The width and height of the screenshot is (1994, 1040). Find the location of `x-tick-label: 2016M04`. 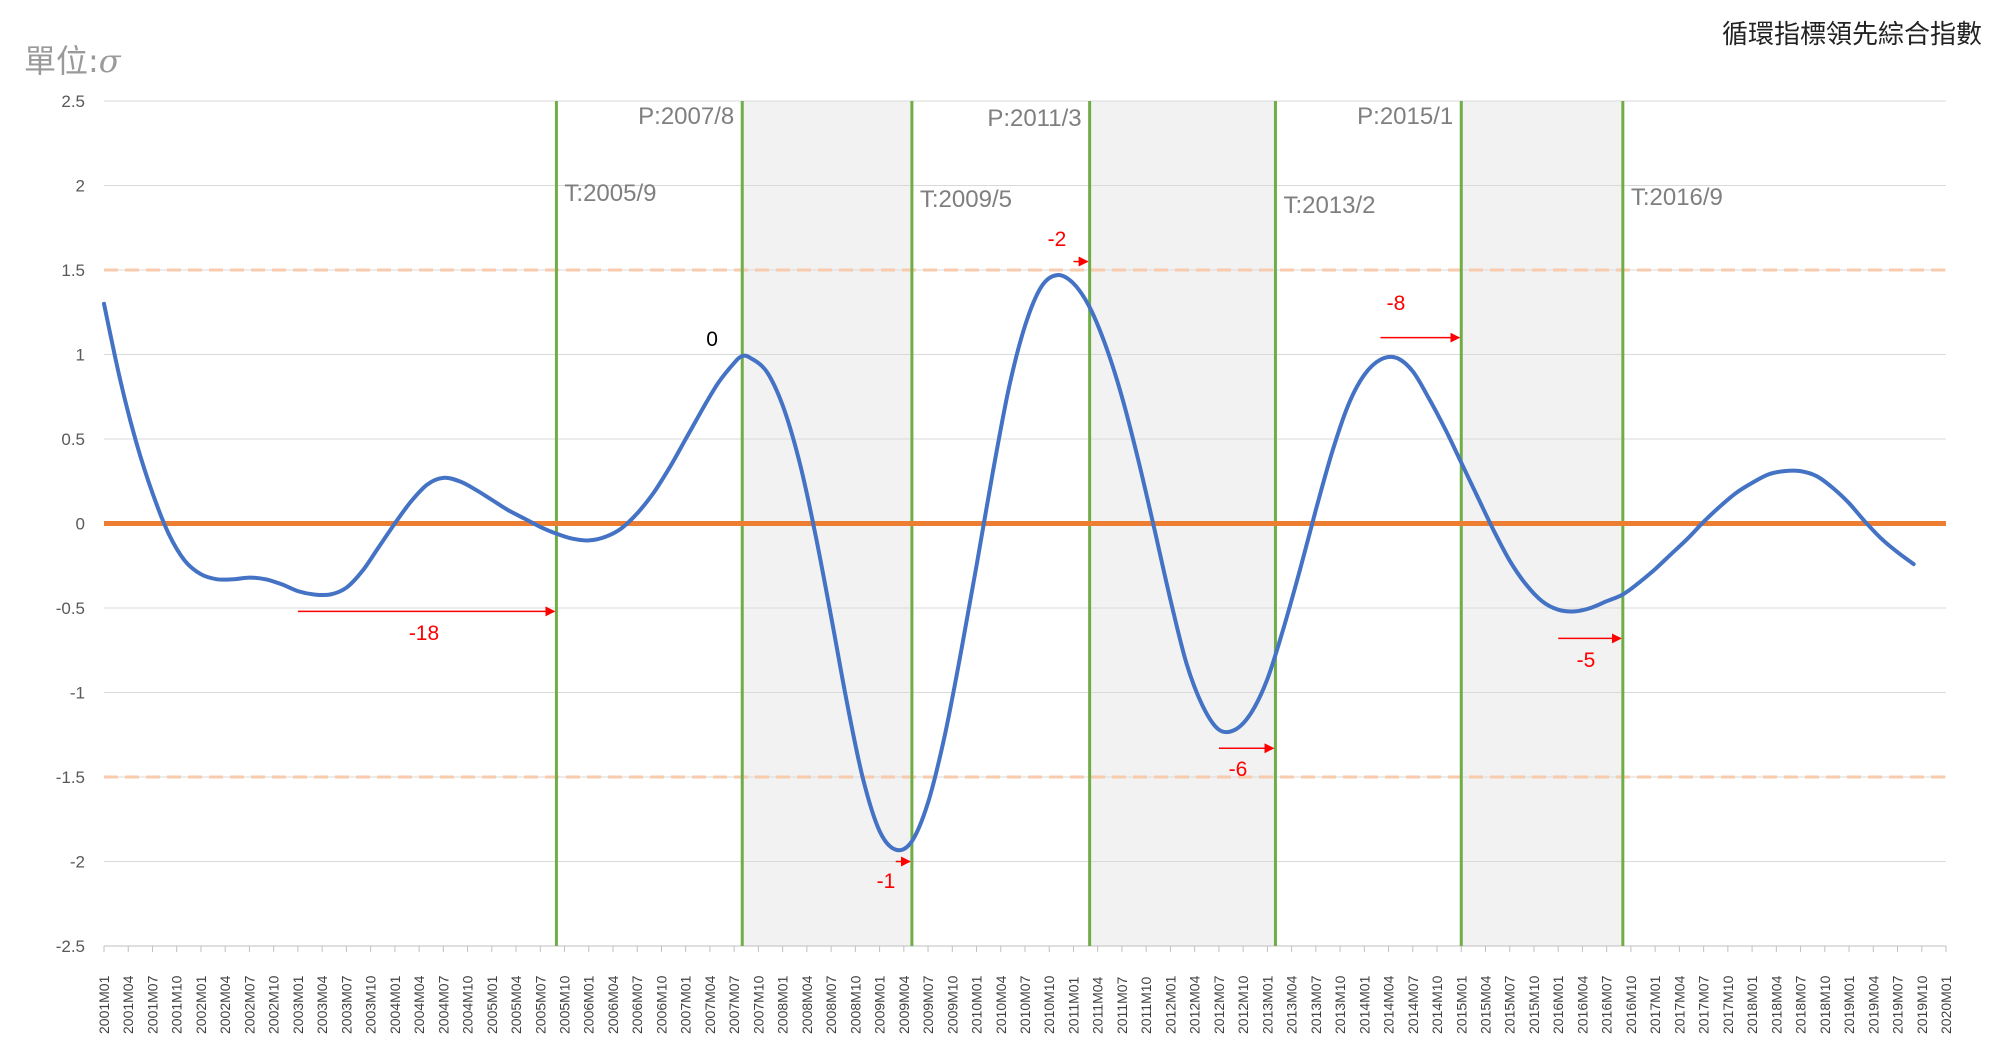

x-tick-label: 2016M04 is located at coordinates (1582, 1004).